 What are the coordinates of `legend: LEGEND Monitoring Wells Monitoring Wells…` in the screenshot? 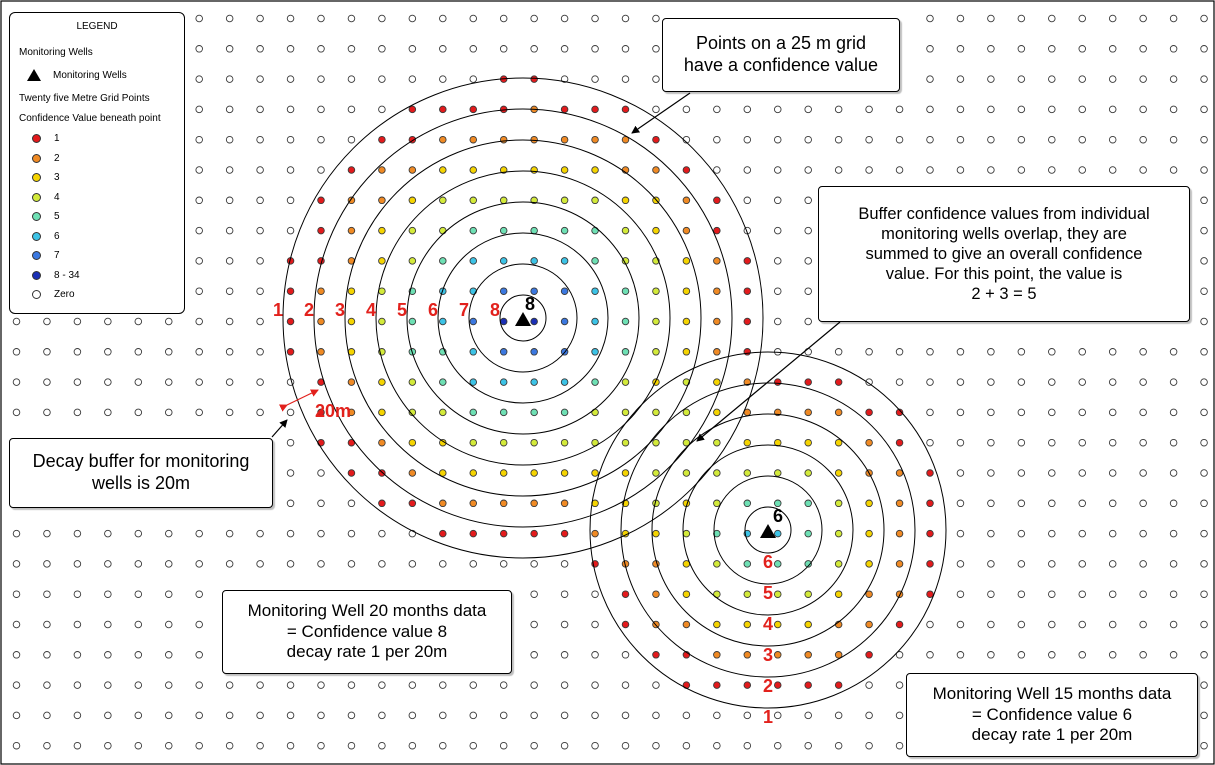 It's located at (97, 163).